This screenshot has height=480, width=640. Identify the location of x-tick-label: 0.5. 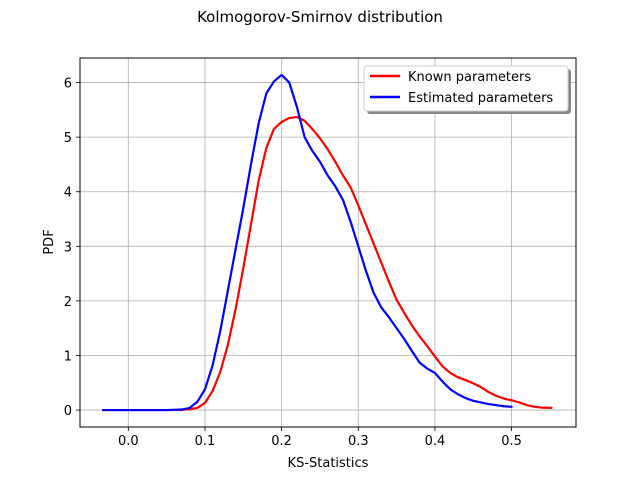
(511, 441).